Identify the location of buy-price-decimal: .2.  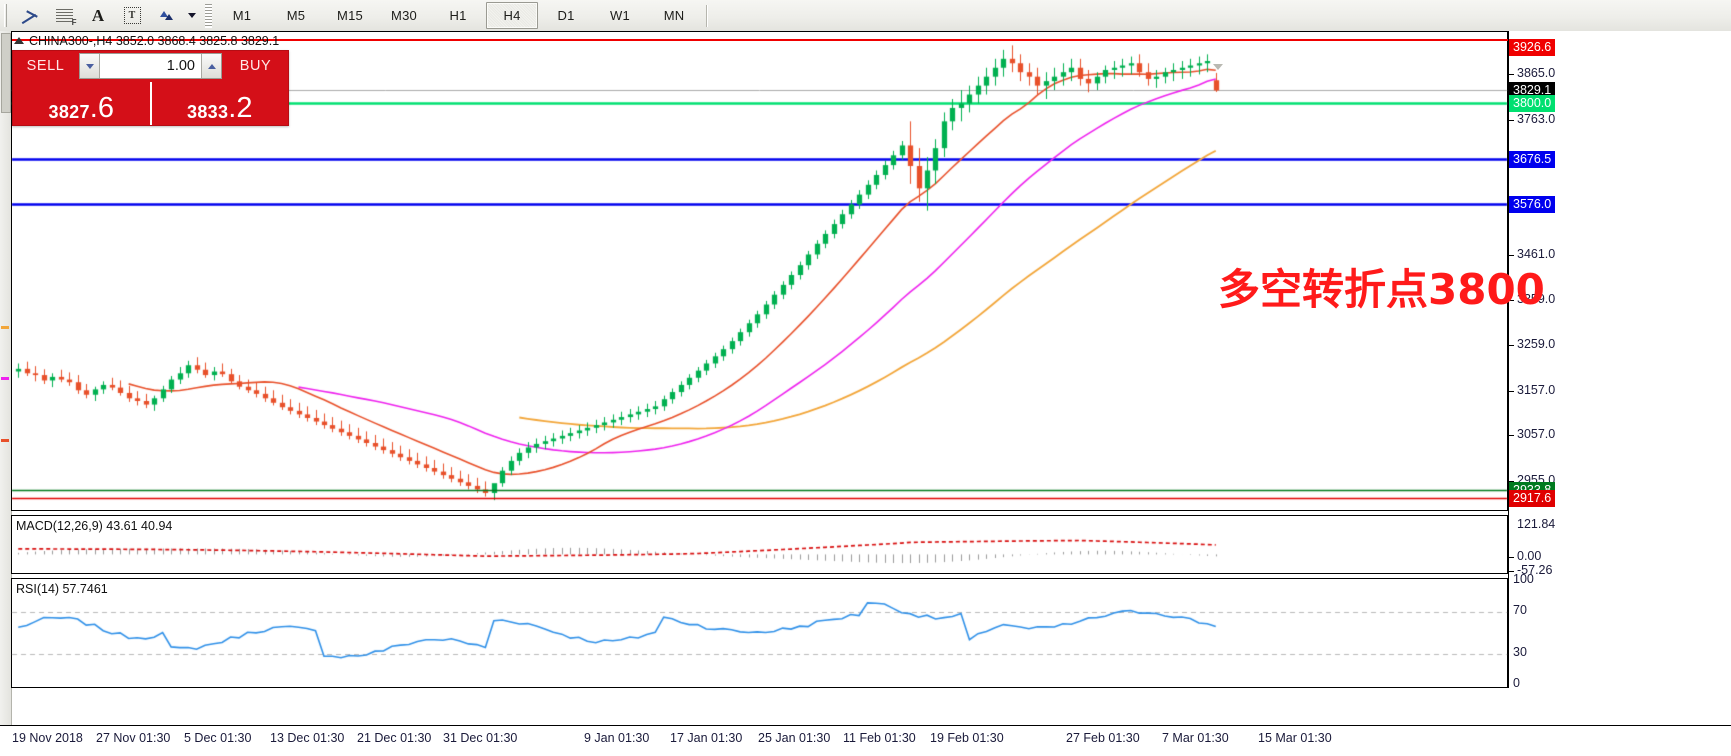
(240, 108).